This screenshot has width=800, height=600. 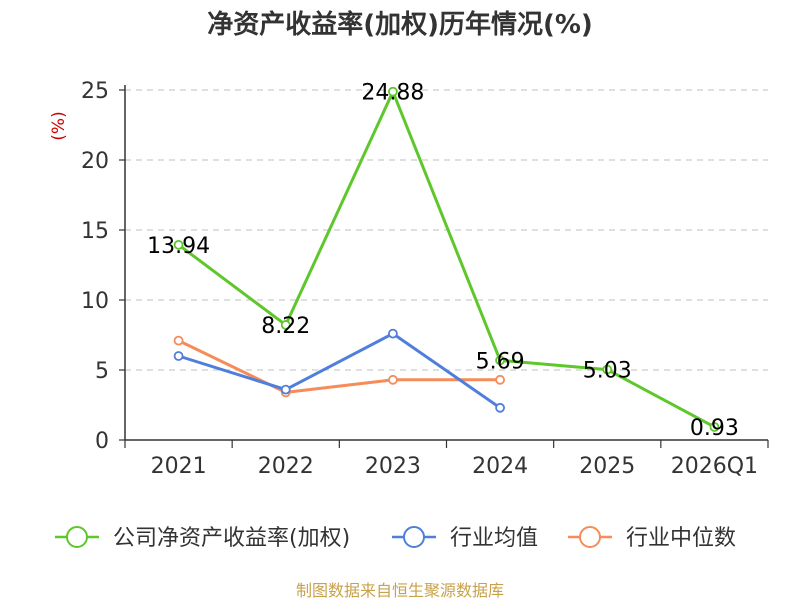 What do you see at coordinates (494, 538) in the screenshot?
I see `legend-label: 行业均值` at bounding box center [494, 538].